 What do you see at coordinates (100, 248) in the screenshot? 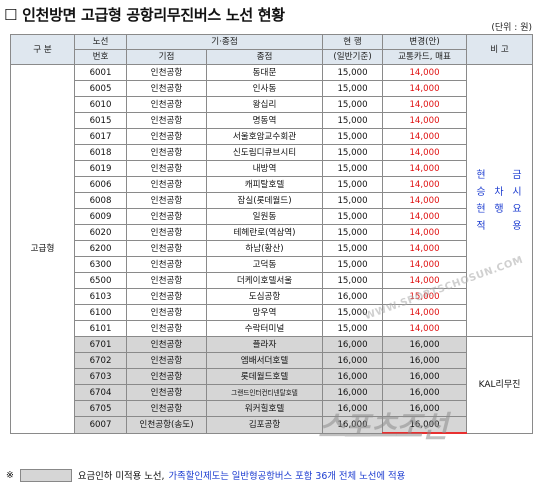
I see `route-number-cell: 6200` at bounding box center [100, 248].